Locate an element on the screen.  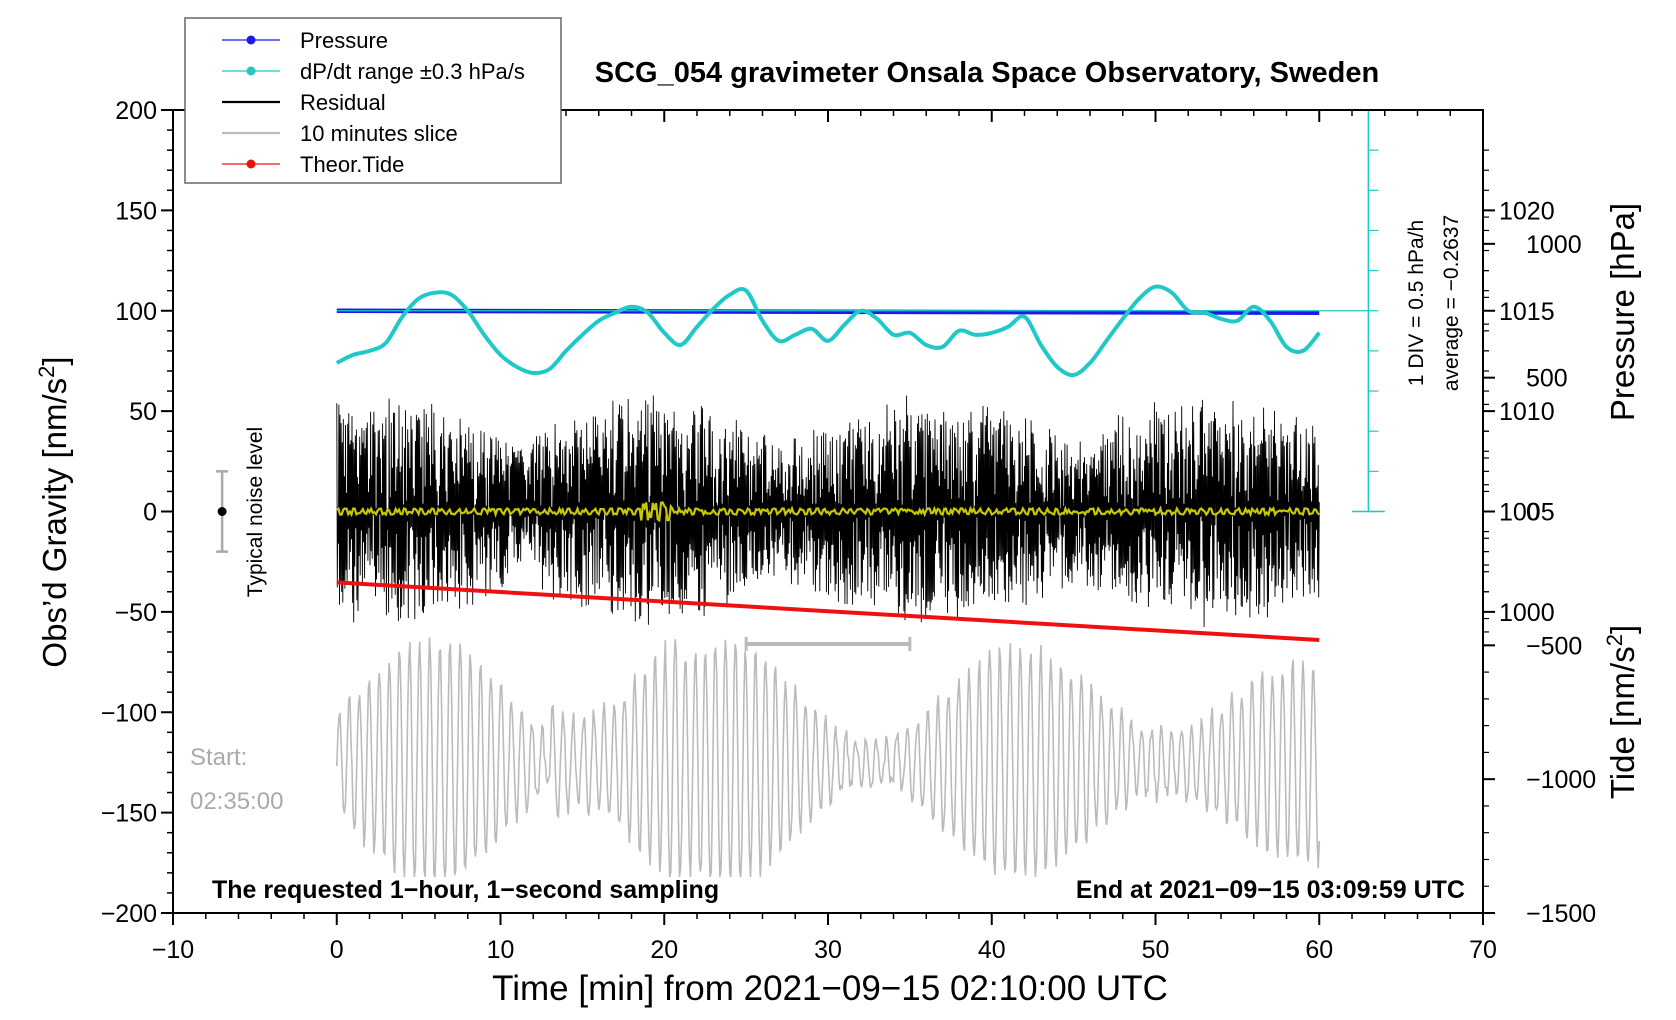
x-tick-label: 30 is located at coordinates (828, 950).